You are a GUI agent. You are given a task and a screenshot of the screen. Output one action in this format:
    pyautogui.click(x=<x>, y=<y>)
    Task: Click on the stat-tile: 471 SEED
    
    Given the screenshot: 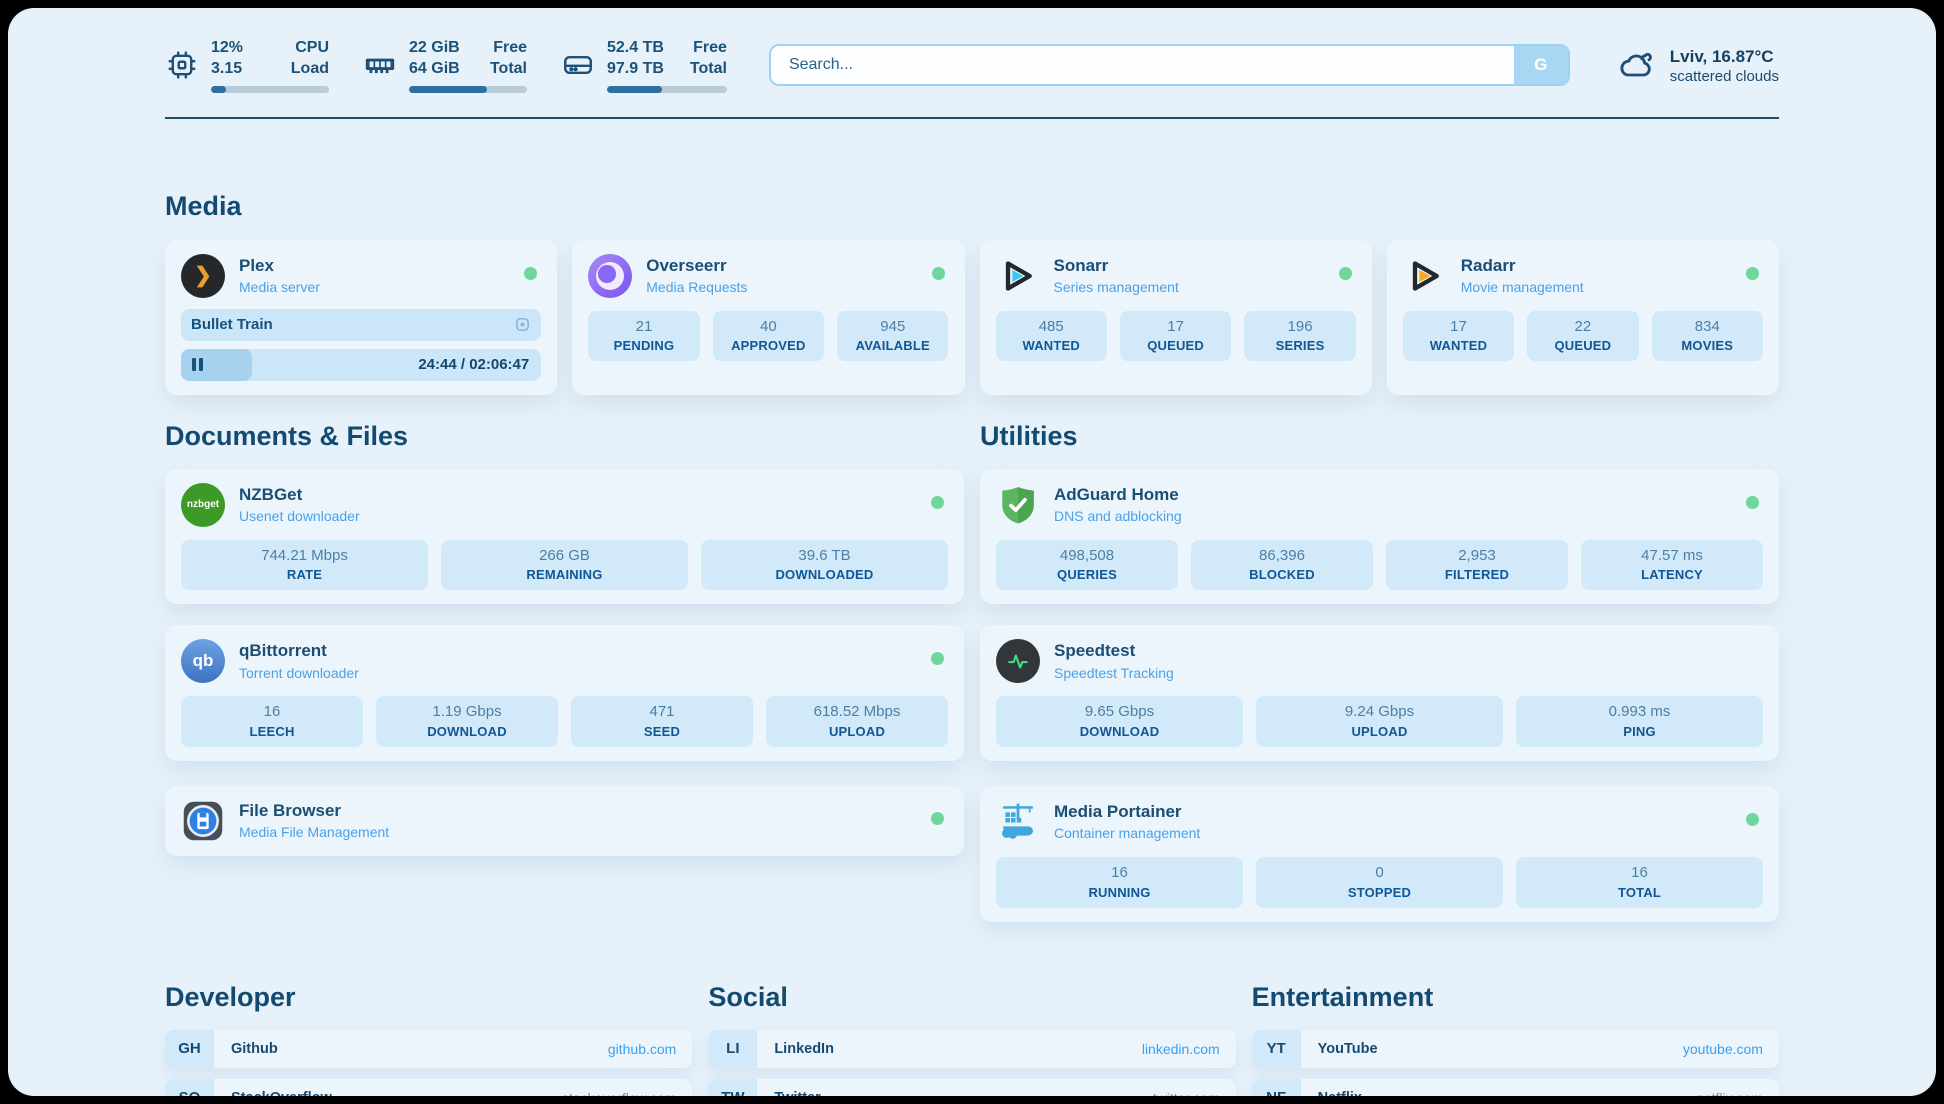 What is the action you would take?
    pyautogui.click(x=662, y=722)
    